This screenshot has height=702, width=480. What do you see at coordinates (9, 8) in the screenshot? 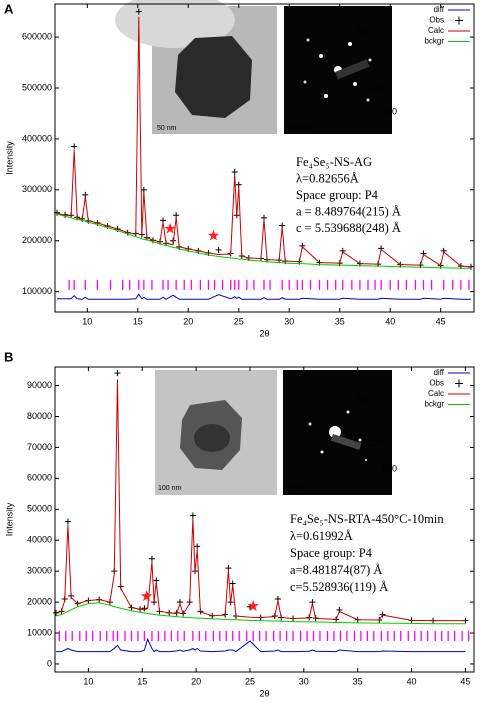
I see `panel-label: A` at bounding box center [9, 8].